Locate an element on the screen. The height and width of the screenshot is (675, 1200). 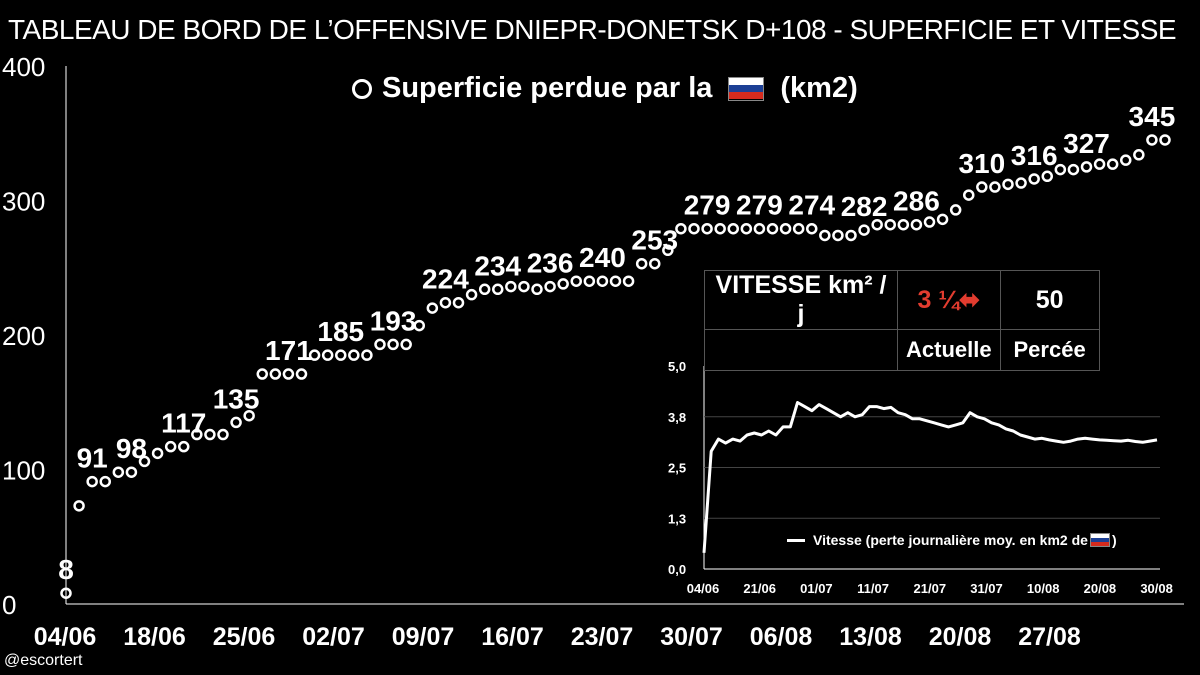
inset-x-tick-label: 11/07 is located at coordinates (873, 588).